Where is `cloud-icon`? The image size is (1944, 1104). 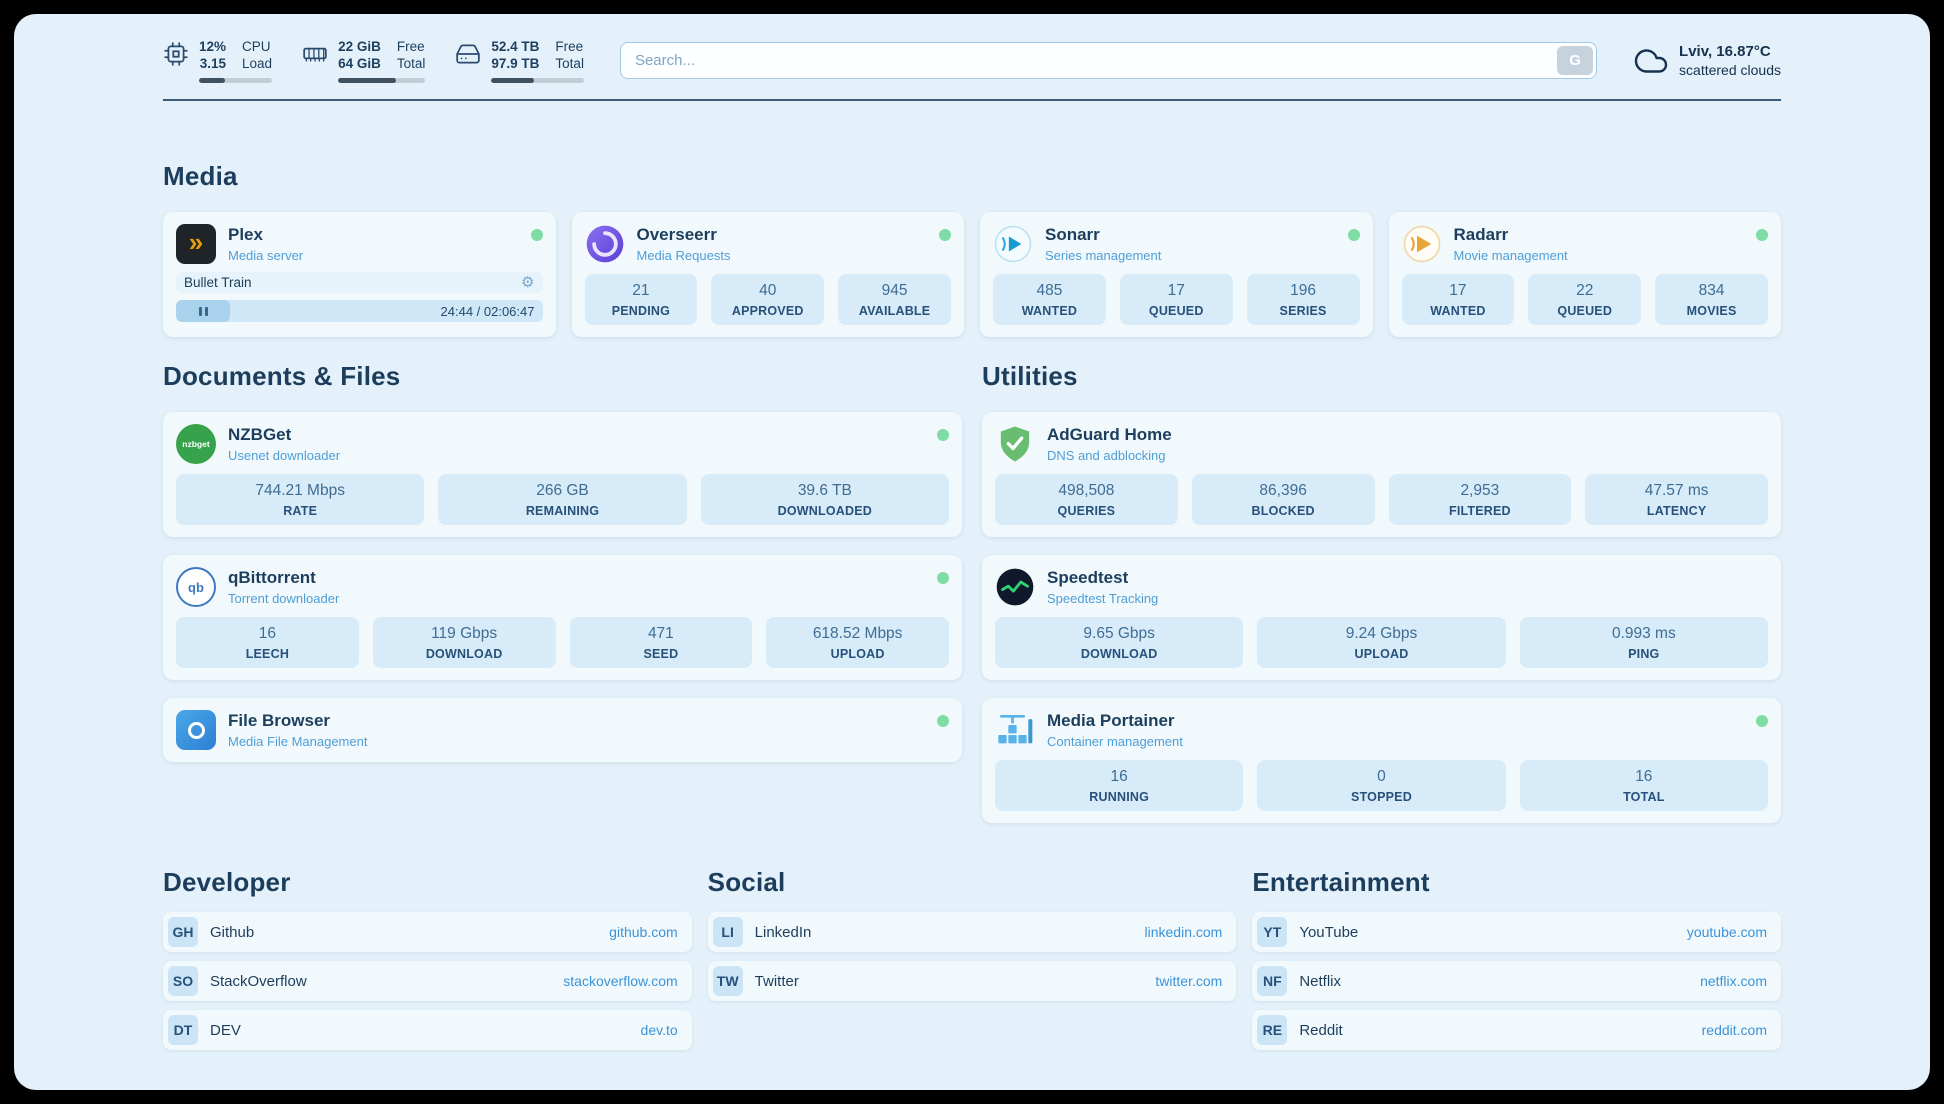 cloud-icon is located at coordinates (1651, 60).